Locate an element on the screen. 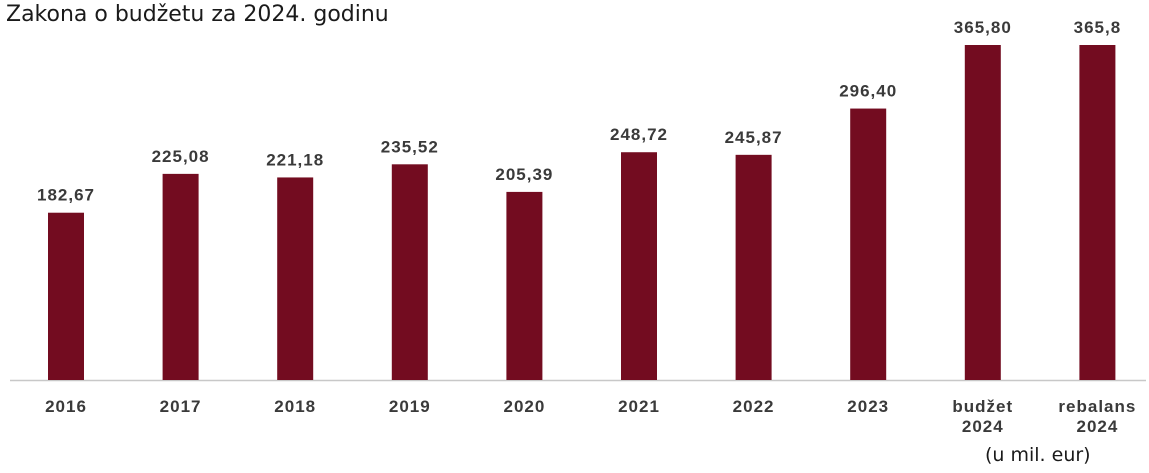 The height and width of the screenshot is (473, 1149). chart-title: Zakona o budžetu za 2024. godinu is located at coordinates (197, 14).